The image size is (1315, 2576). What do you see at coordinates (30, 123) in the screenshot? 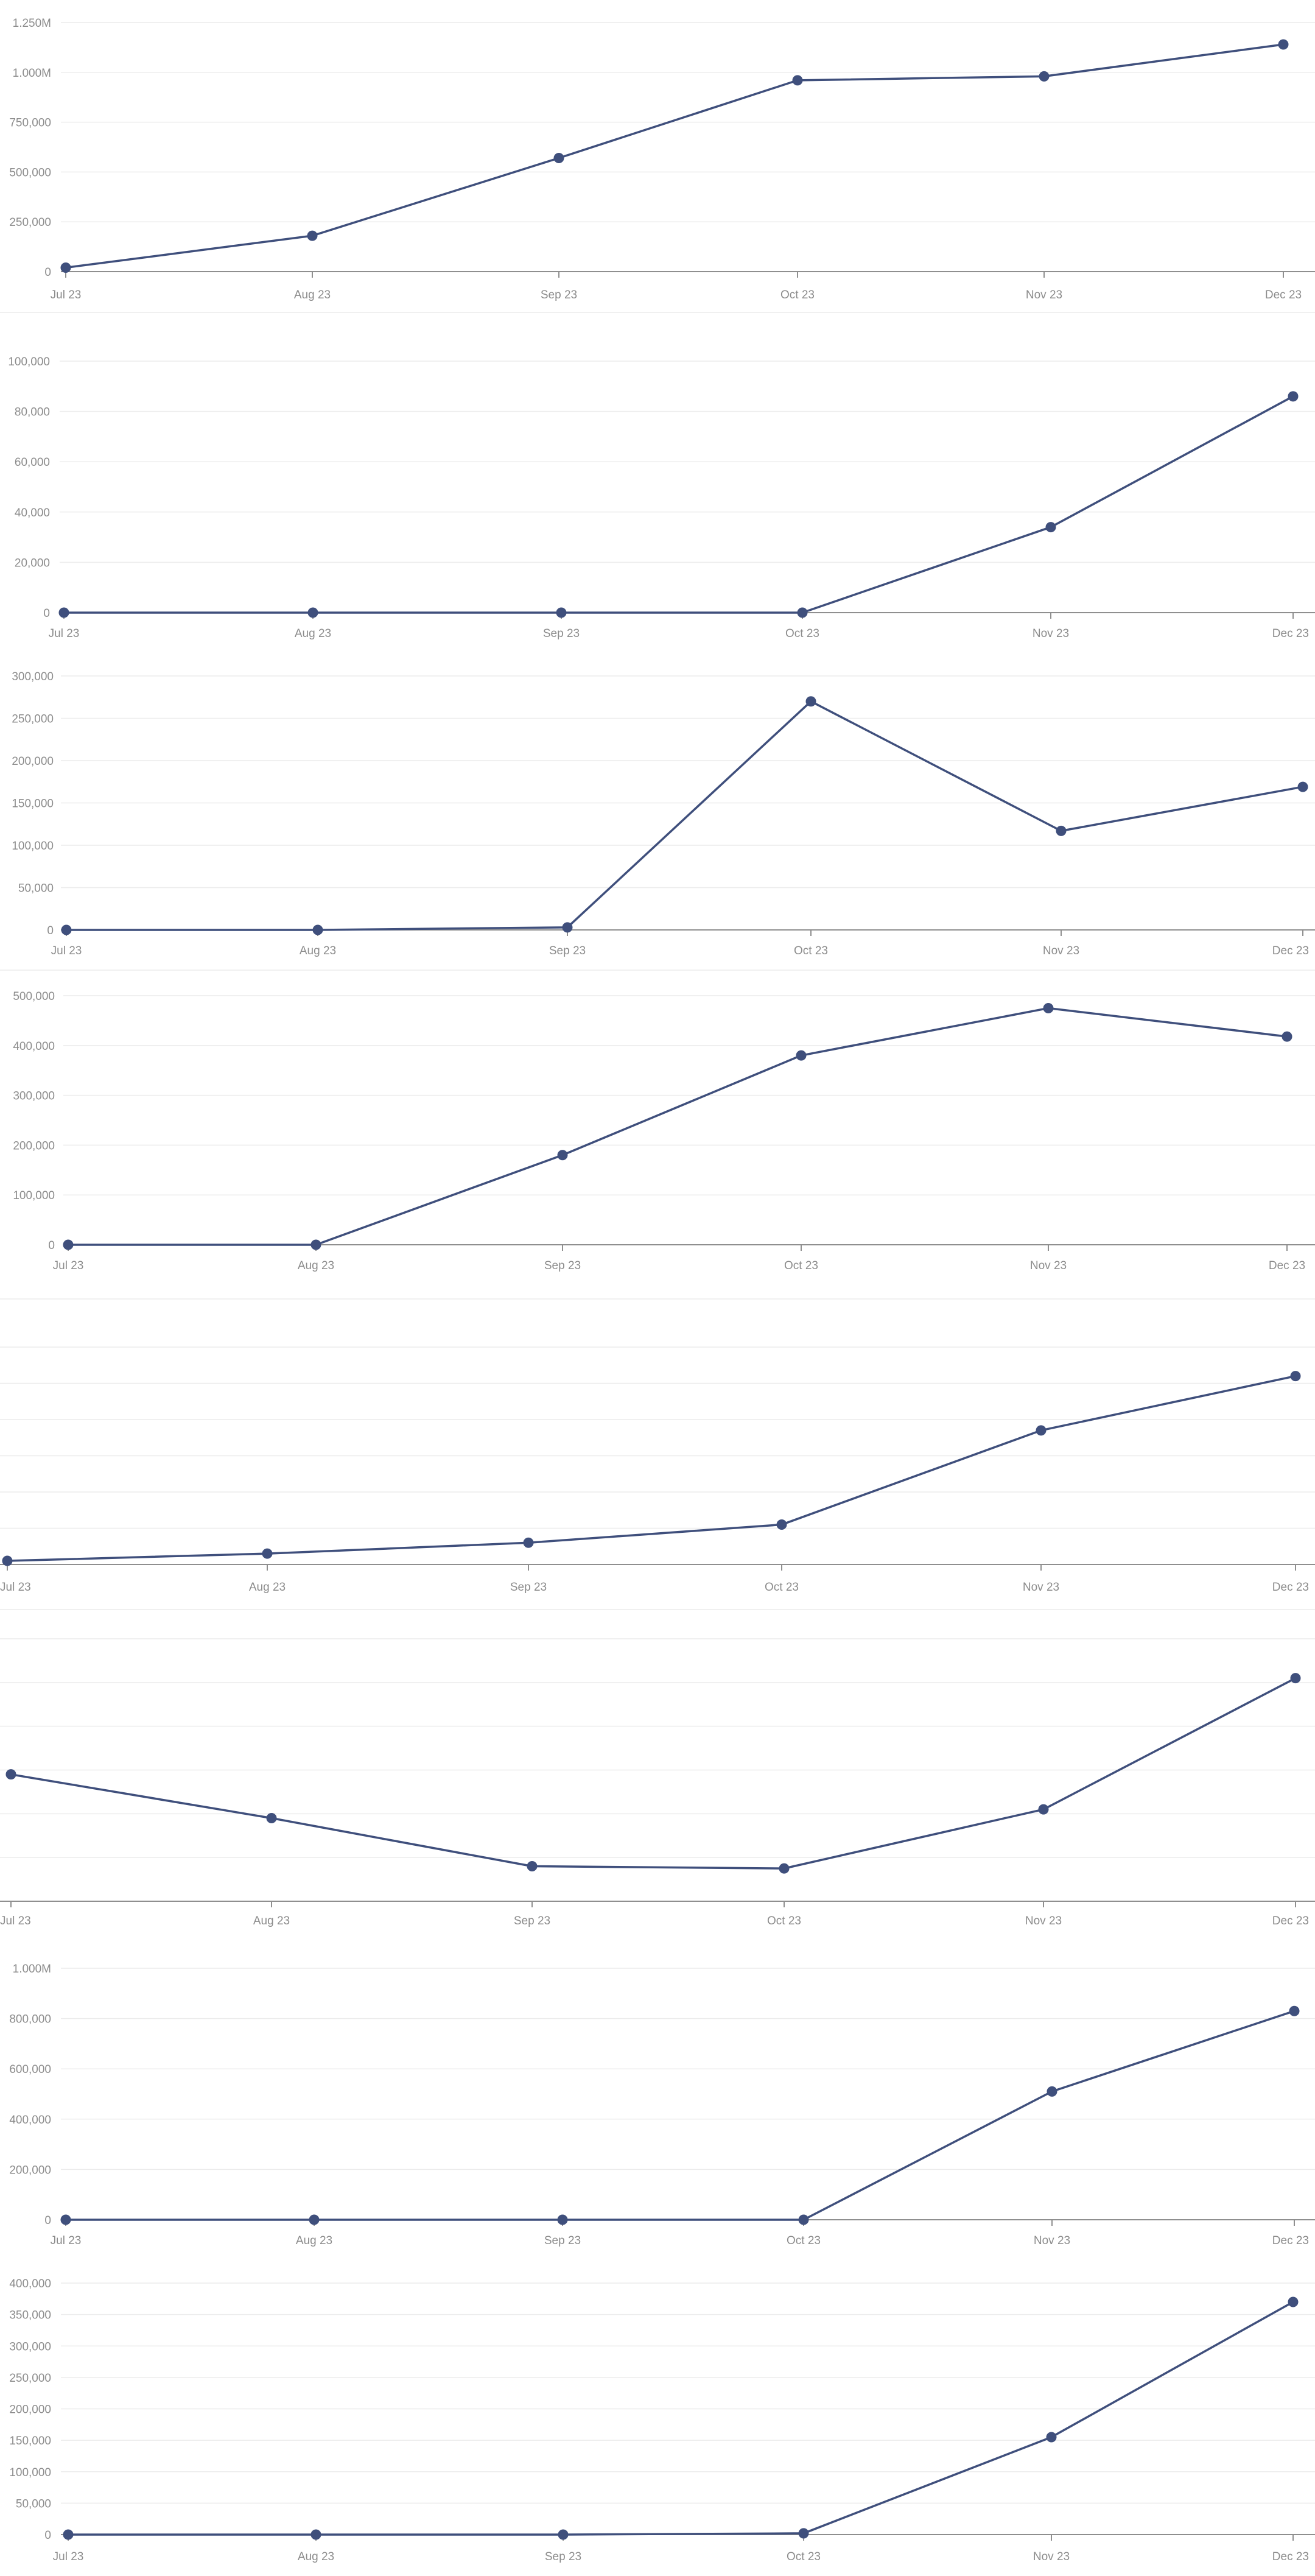
I see `y-tick-label: 750,000` at bounding box center [30, 123].